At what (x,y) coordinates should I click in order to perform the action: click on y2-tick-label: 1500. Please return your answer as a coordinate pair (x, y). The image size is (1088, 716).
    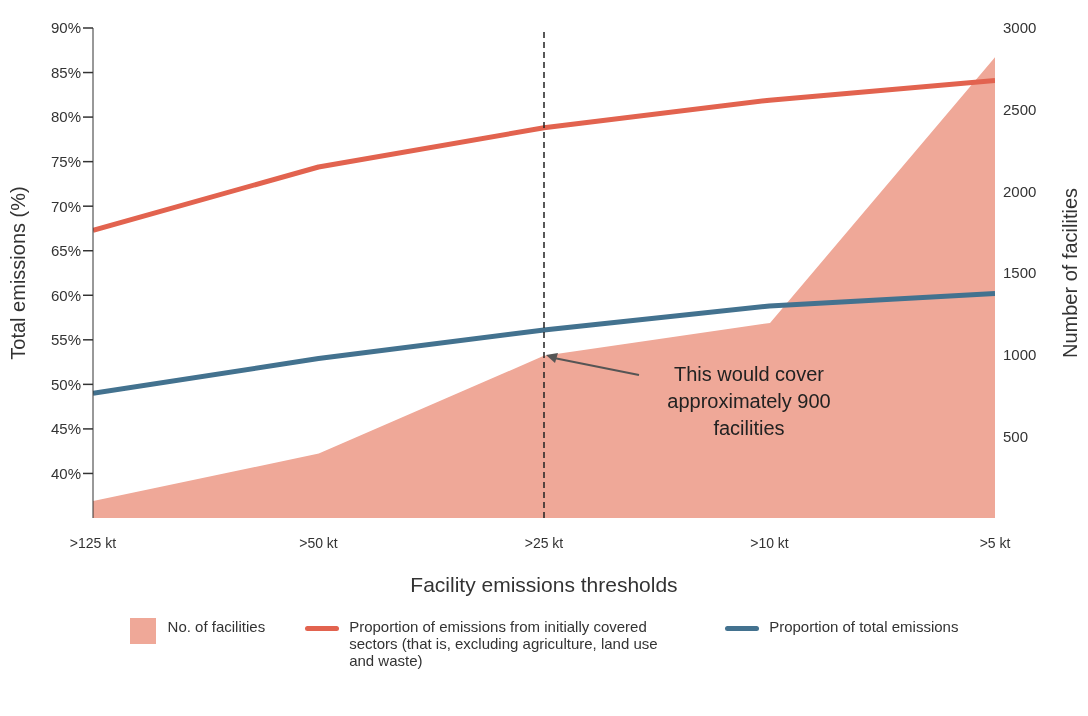
    Looking at the image, I should click on (1020, 273).